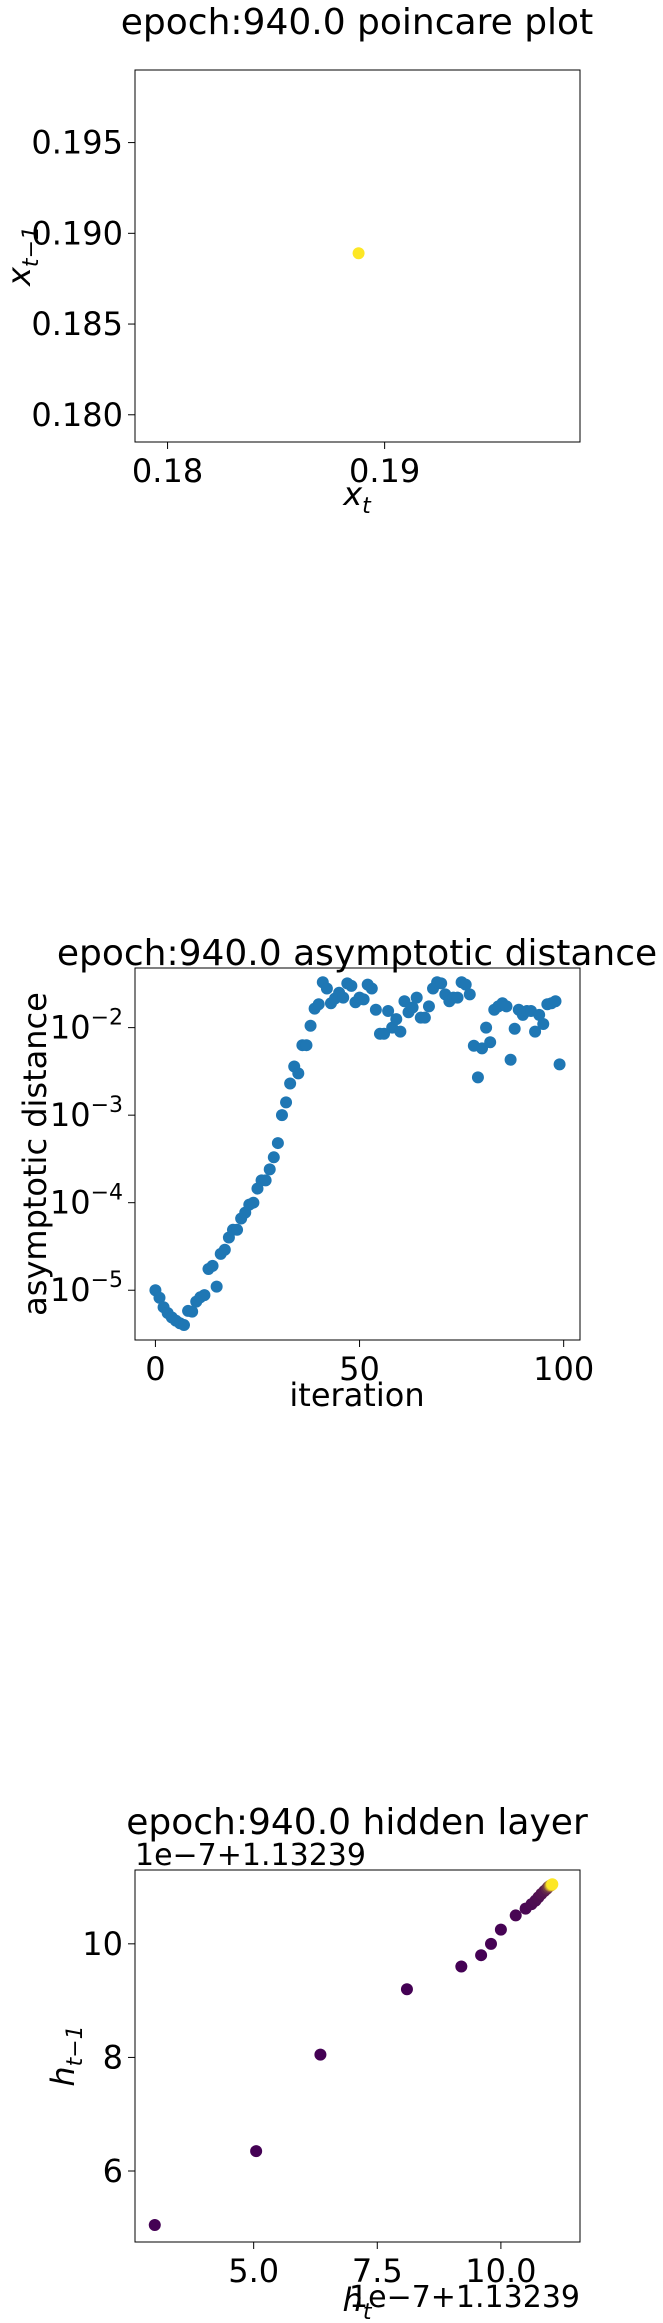  Describe the element at coordinates (155, 1369) in the screenshot. I see `x-tick-label: 0` at that location.